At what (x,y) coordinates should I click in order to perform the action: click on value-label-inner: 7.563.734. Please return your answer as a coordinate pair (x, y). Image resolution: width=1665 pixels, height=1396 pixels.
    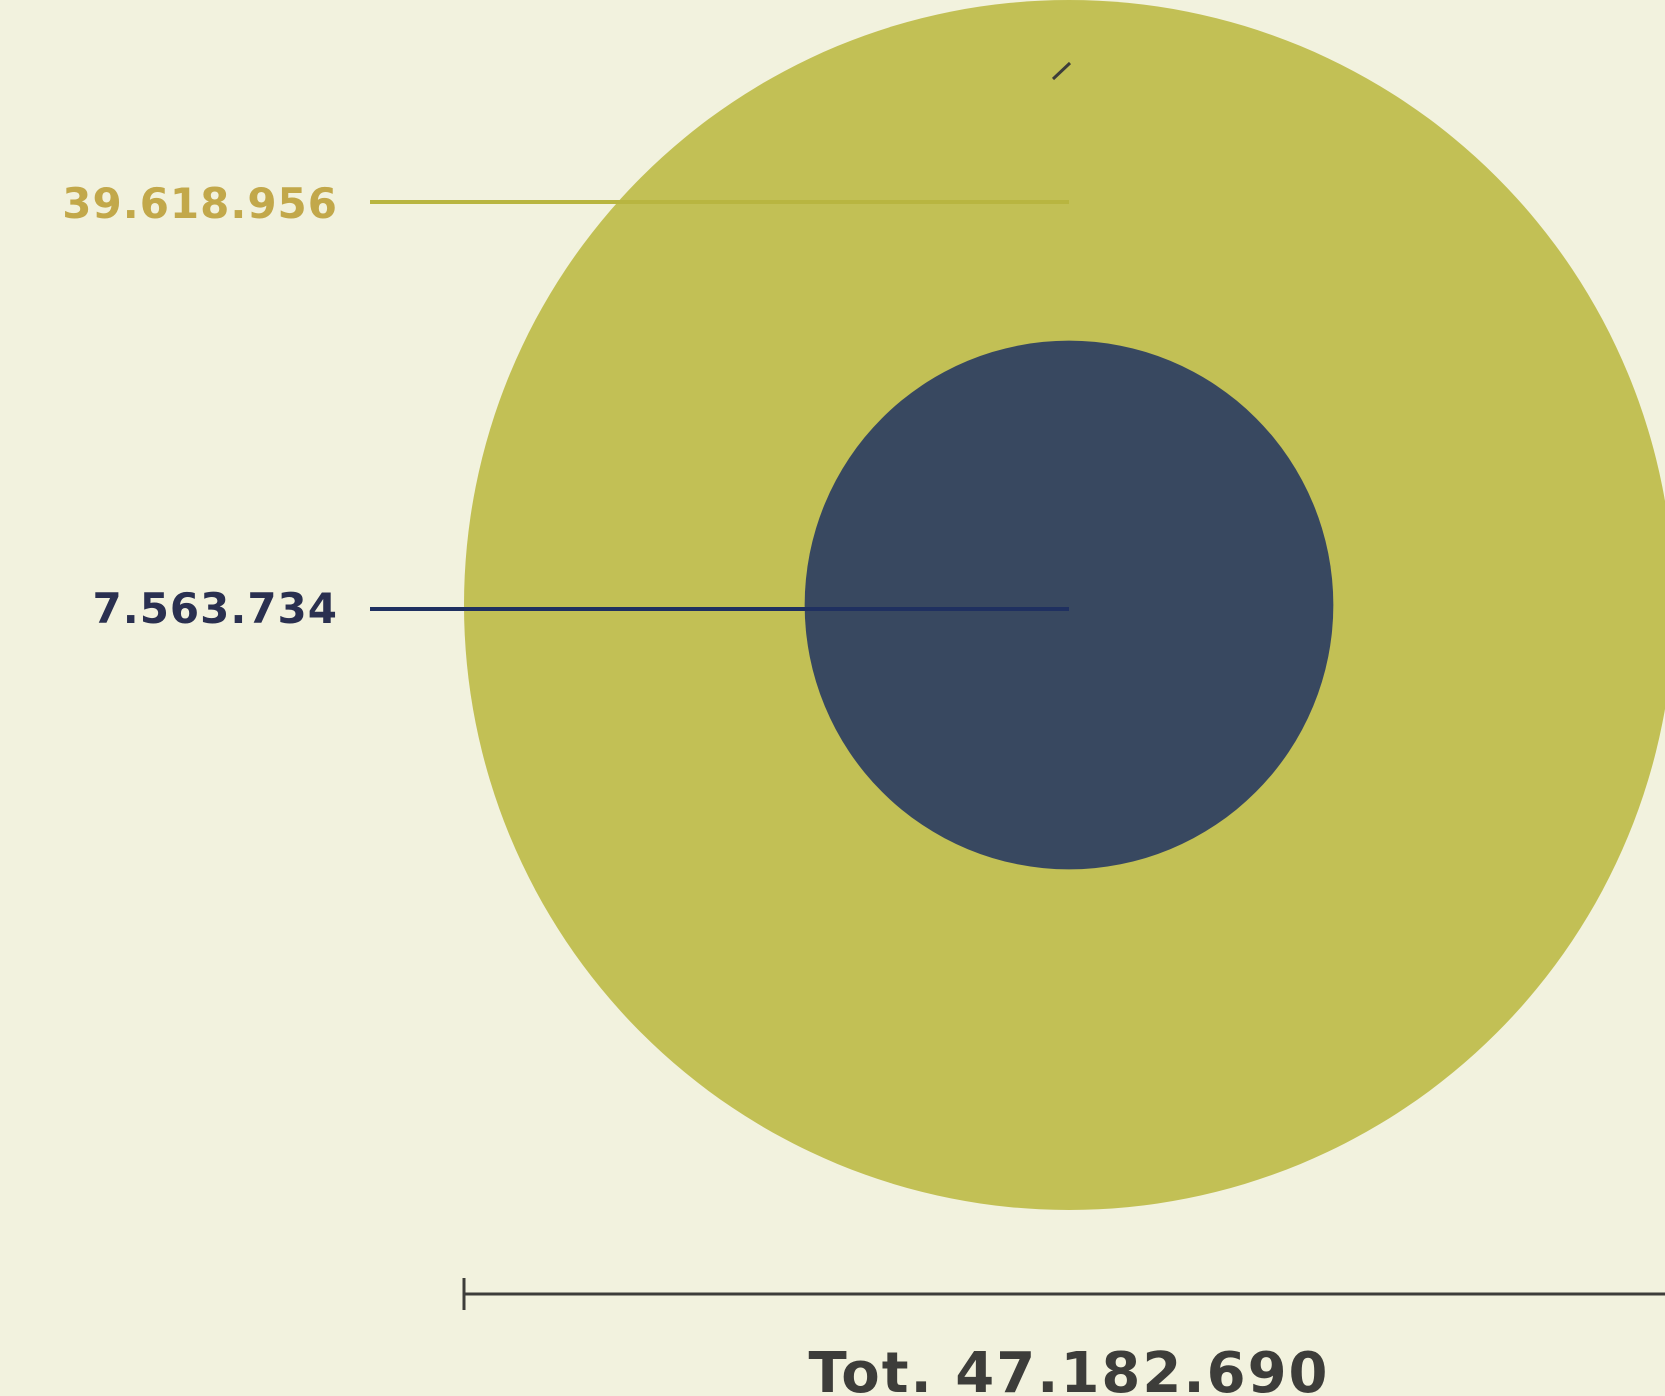
    Looking at the image, I should click on (215, 608).